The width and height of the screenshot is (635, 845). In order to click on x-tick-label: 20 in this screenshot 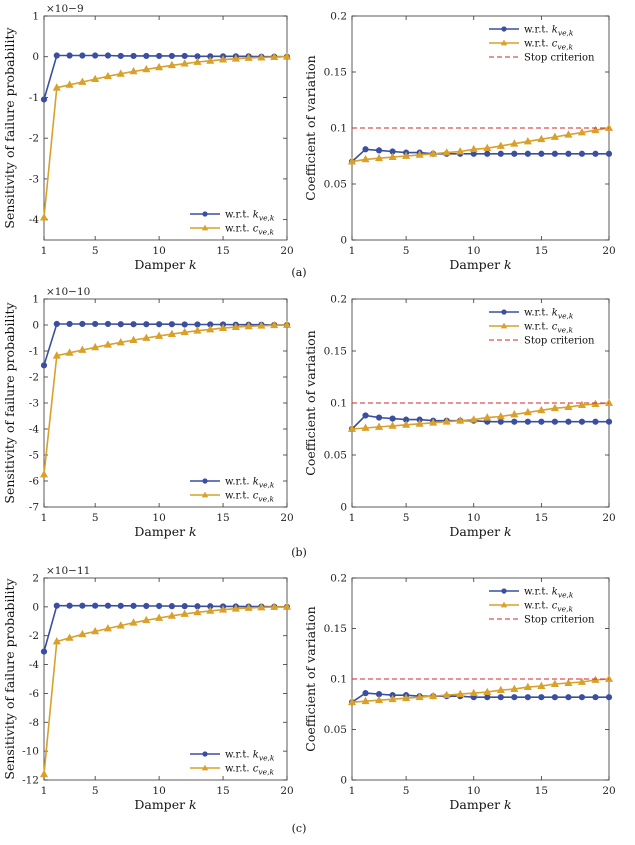, I will do `click(286, 251)`.